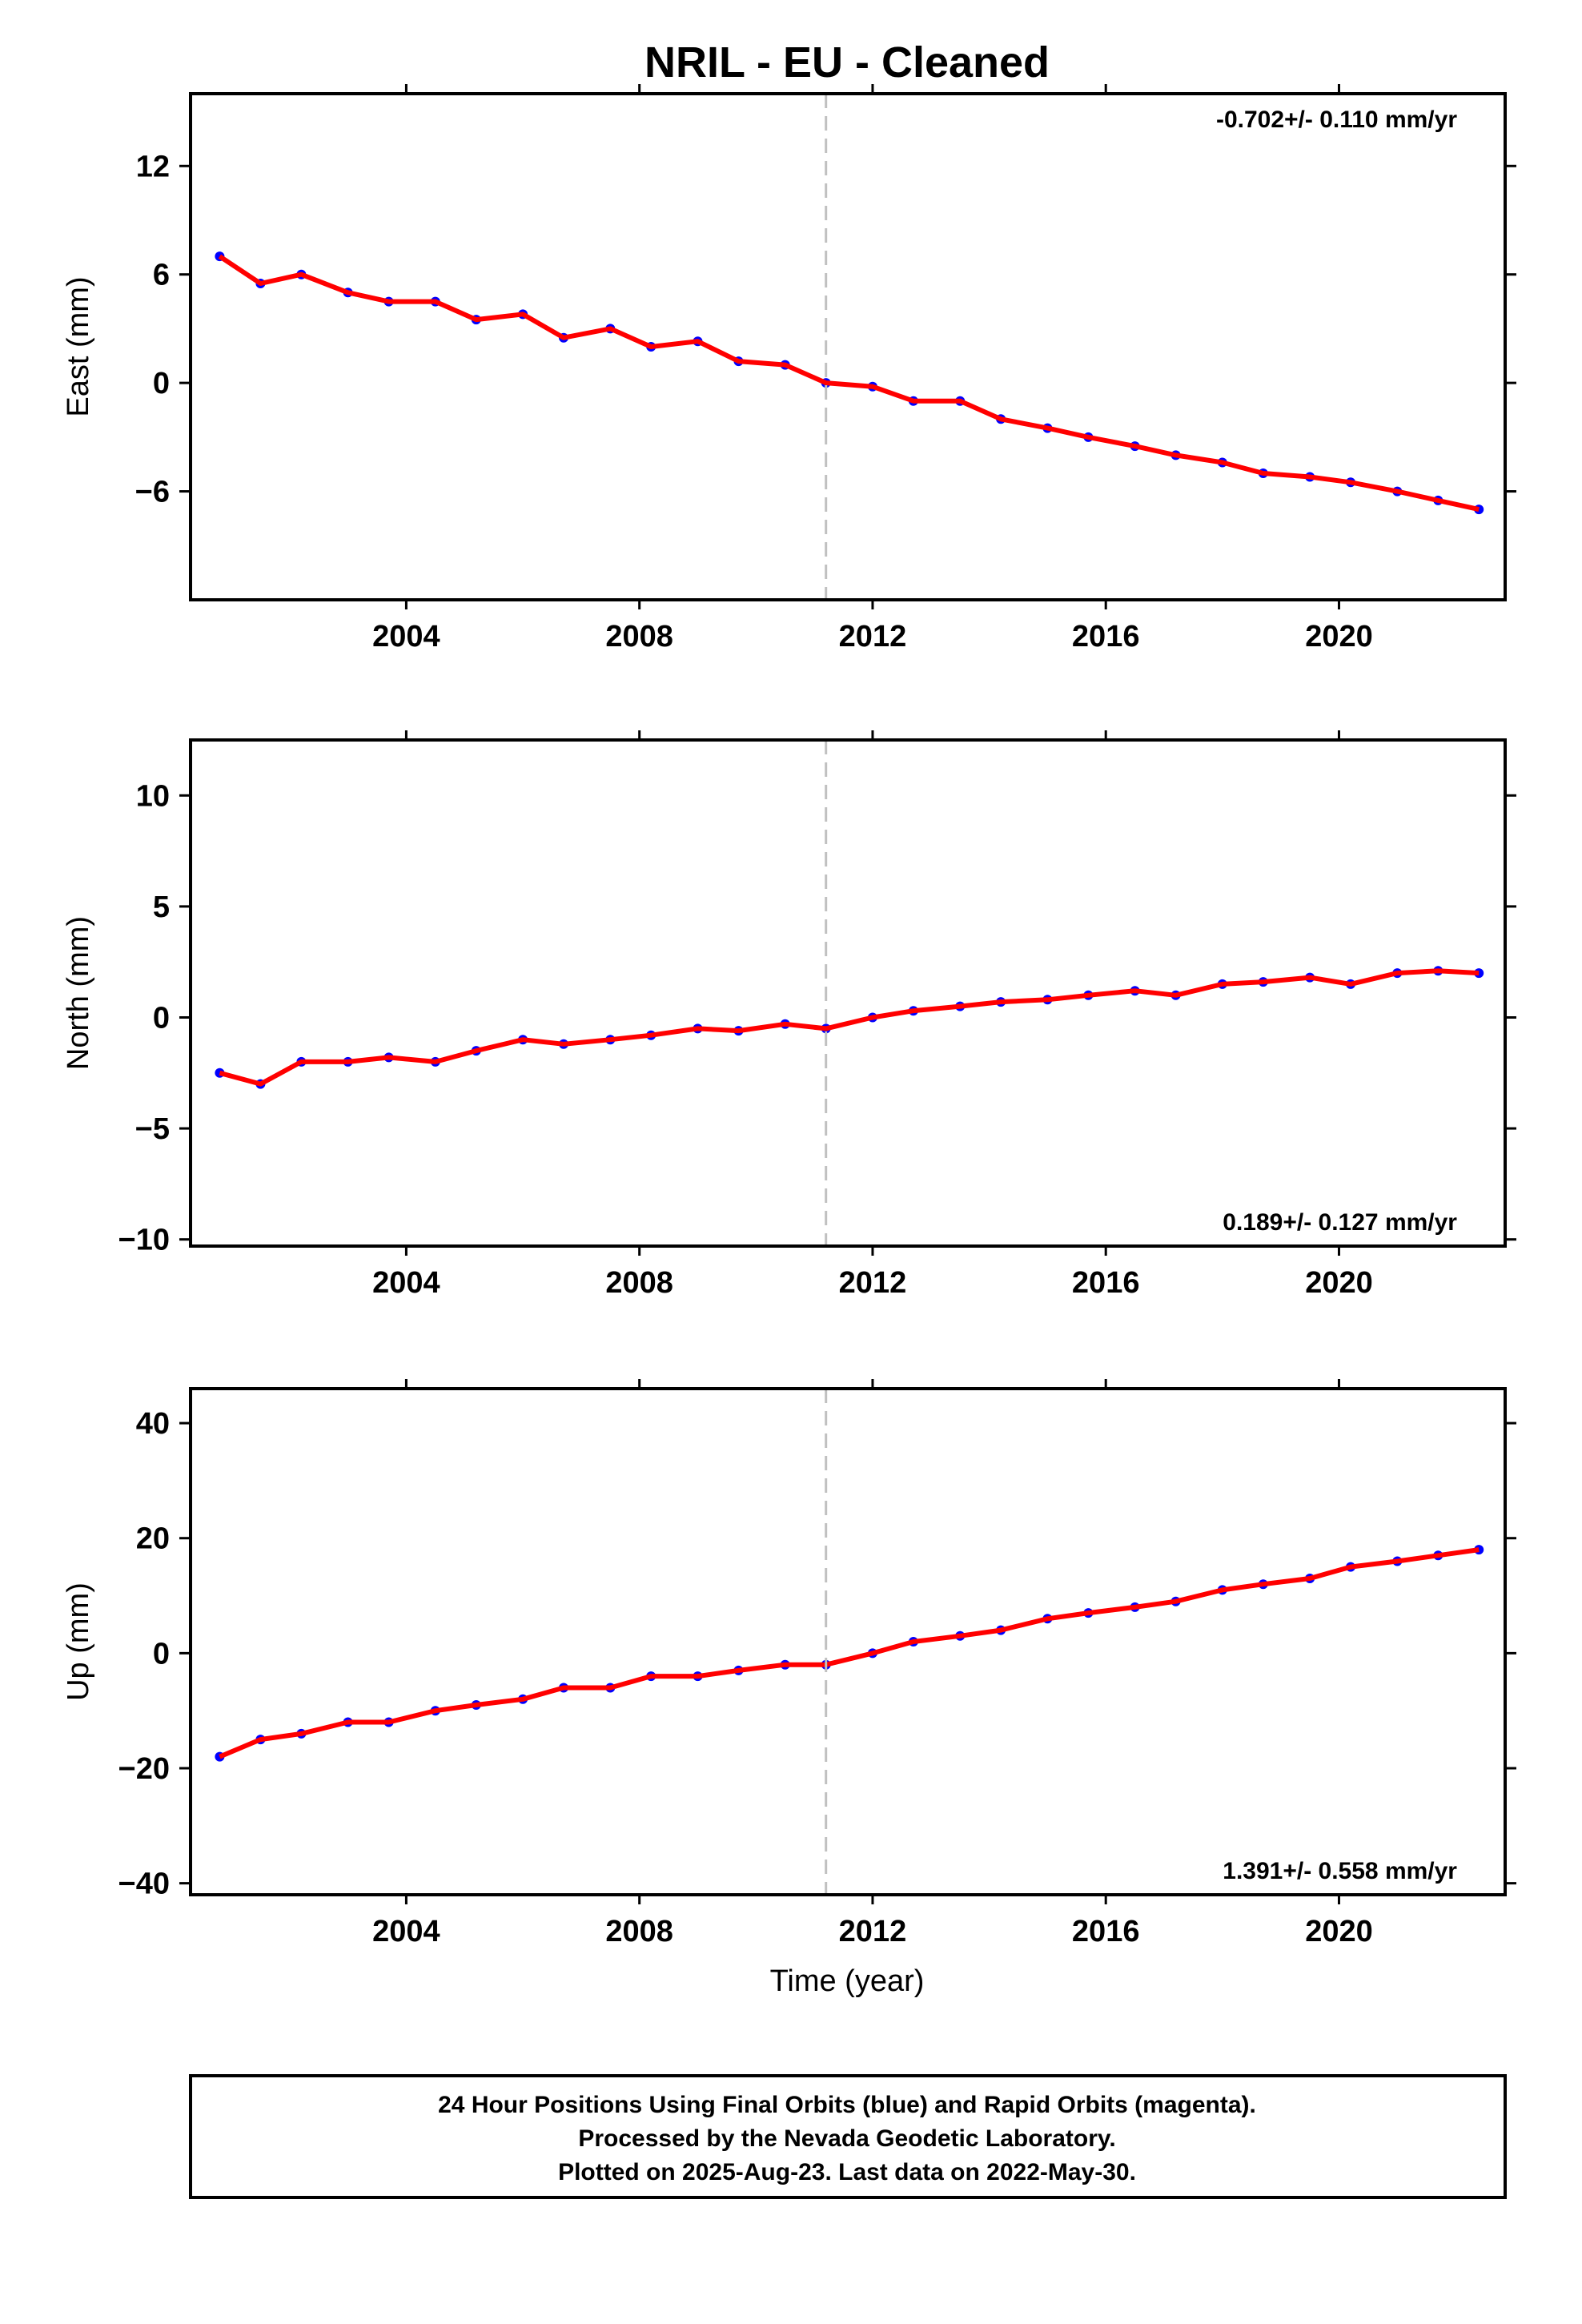  What do you see at coordinates (639, 1283) in the screenshot?
I see `north-x-tick-label: 2008` at bounding box center [639, 1283].